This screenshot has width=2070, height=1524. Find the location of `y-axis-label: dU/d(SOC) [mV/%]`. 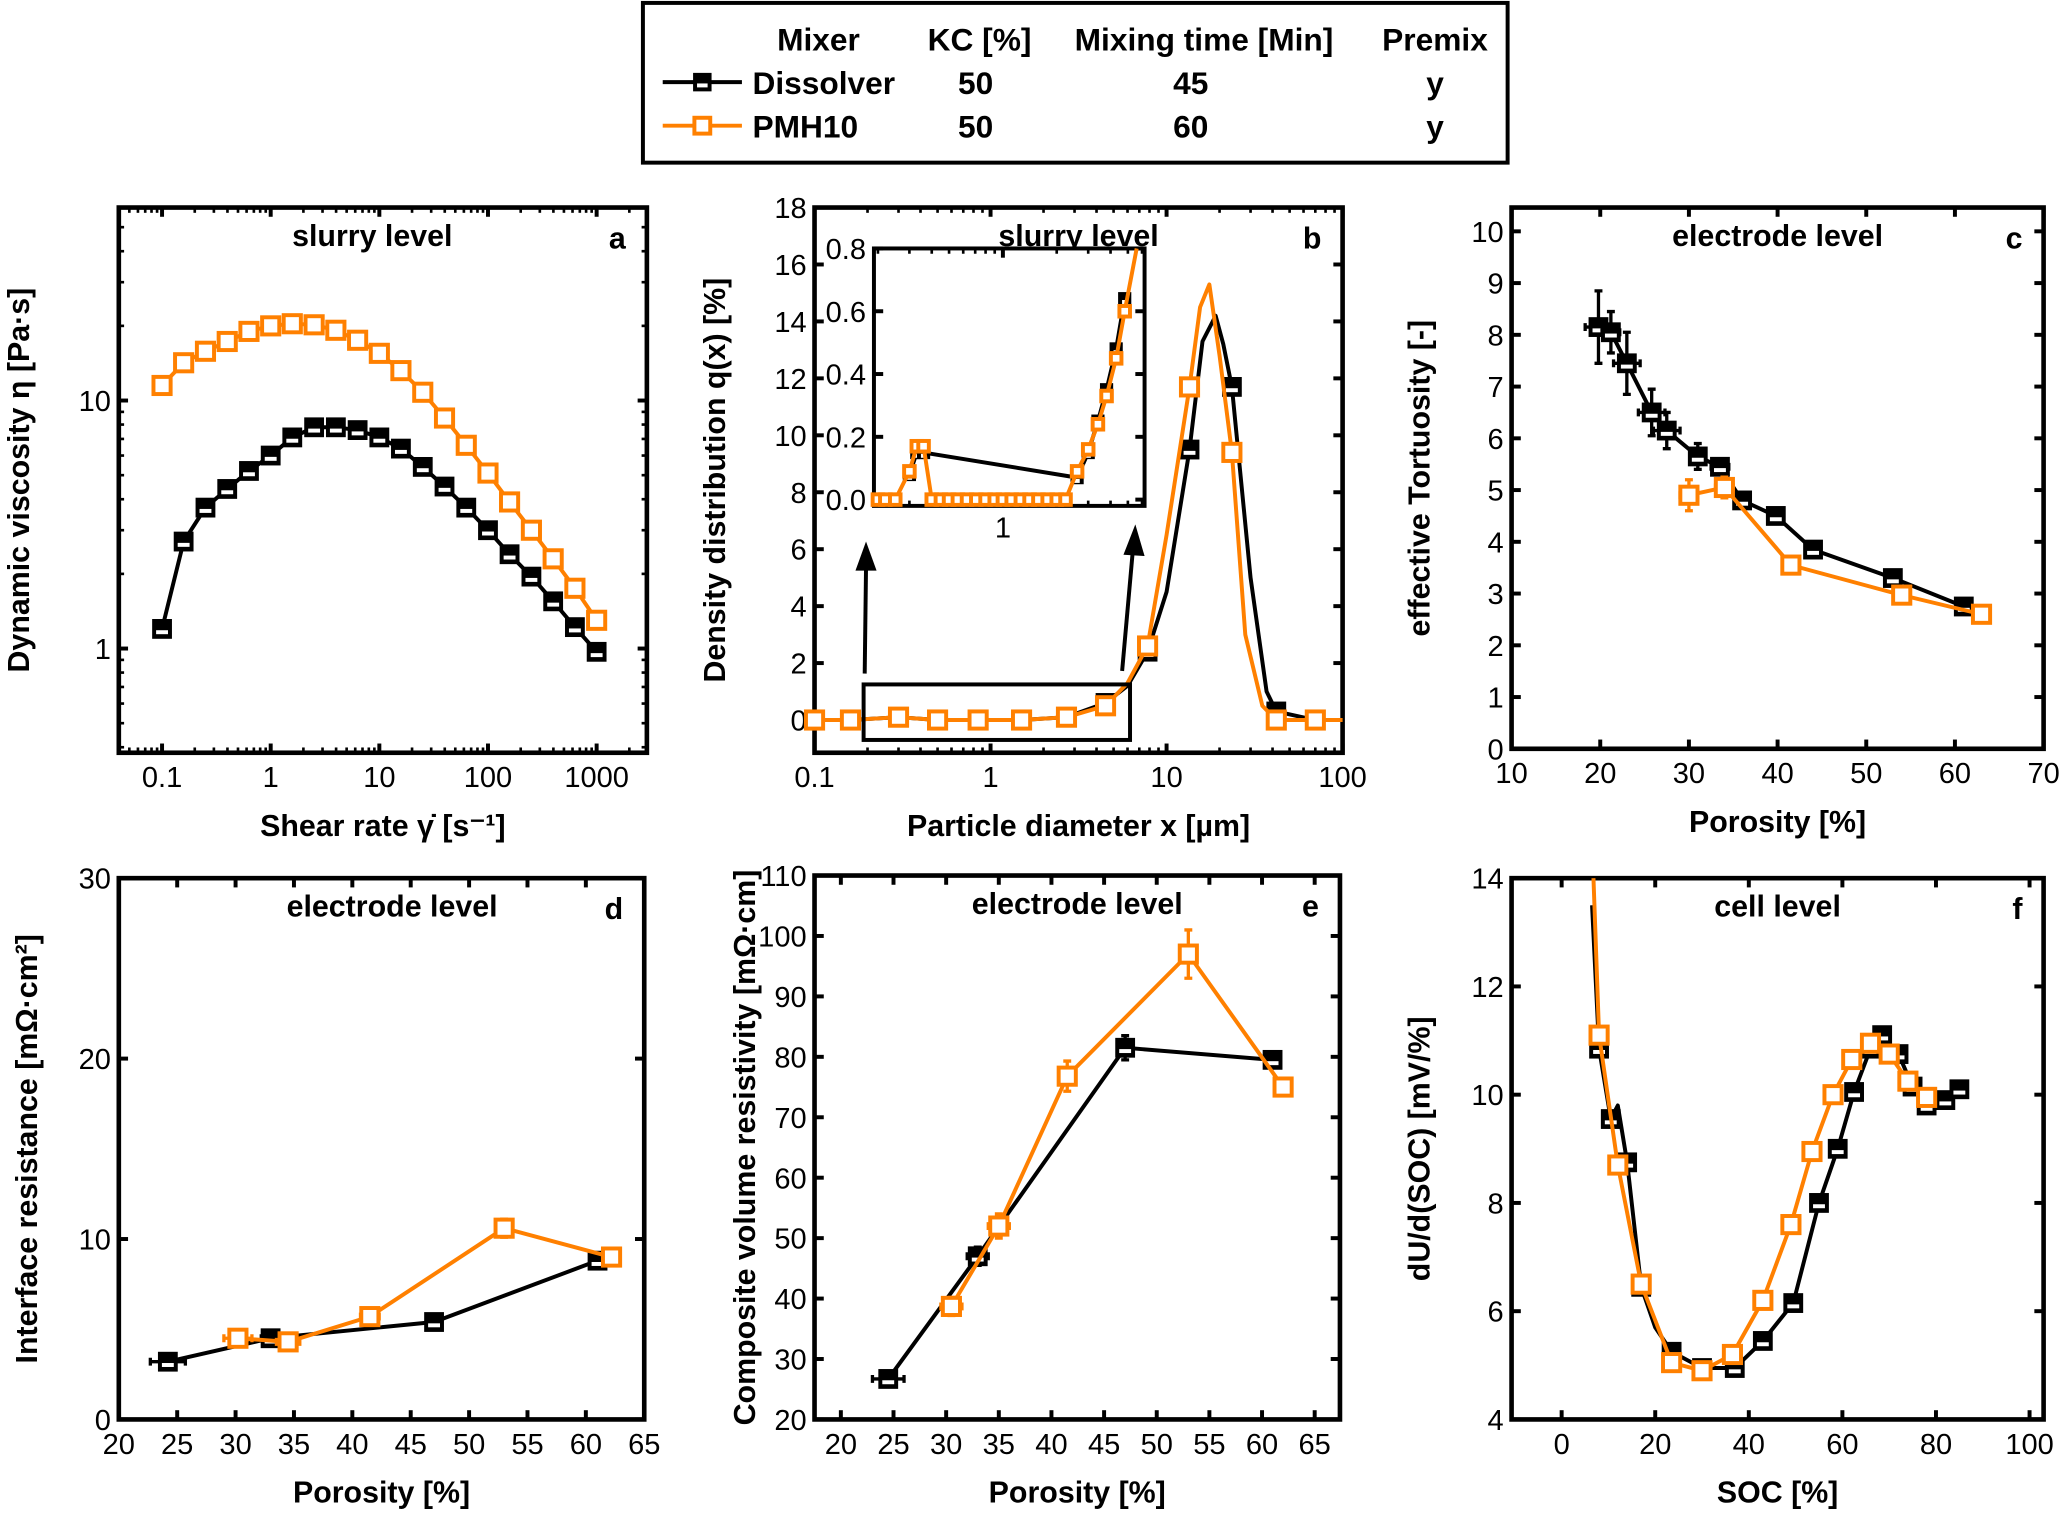

y-axis-label: dU/d(SOC) [mV/%] is located at coordinates (1420, 1148).